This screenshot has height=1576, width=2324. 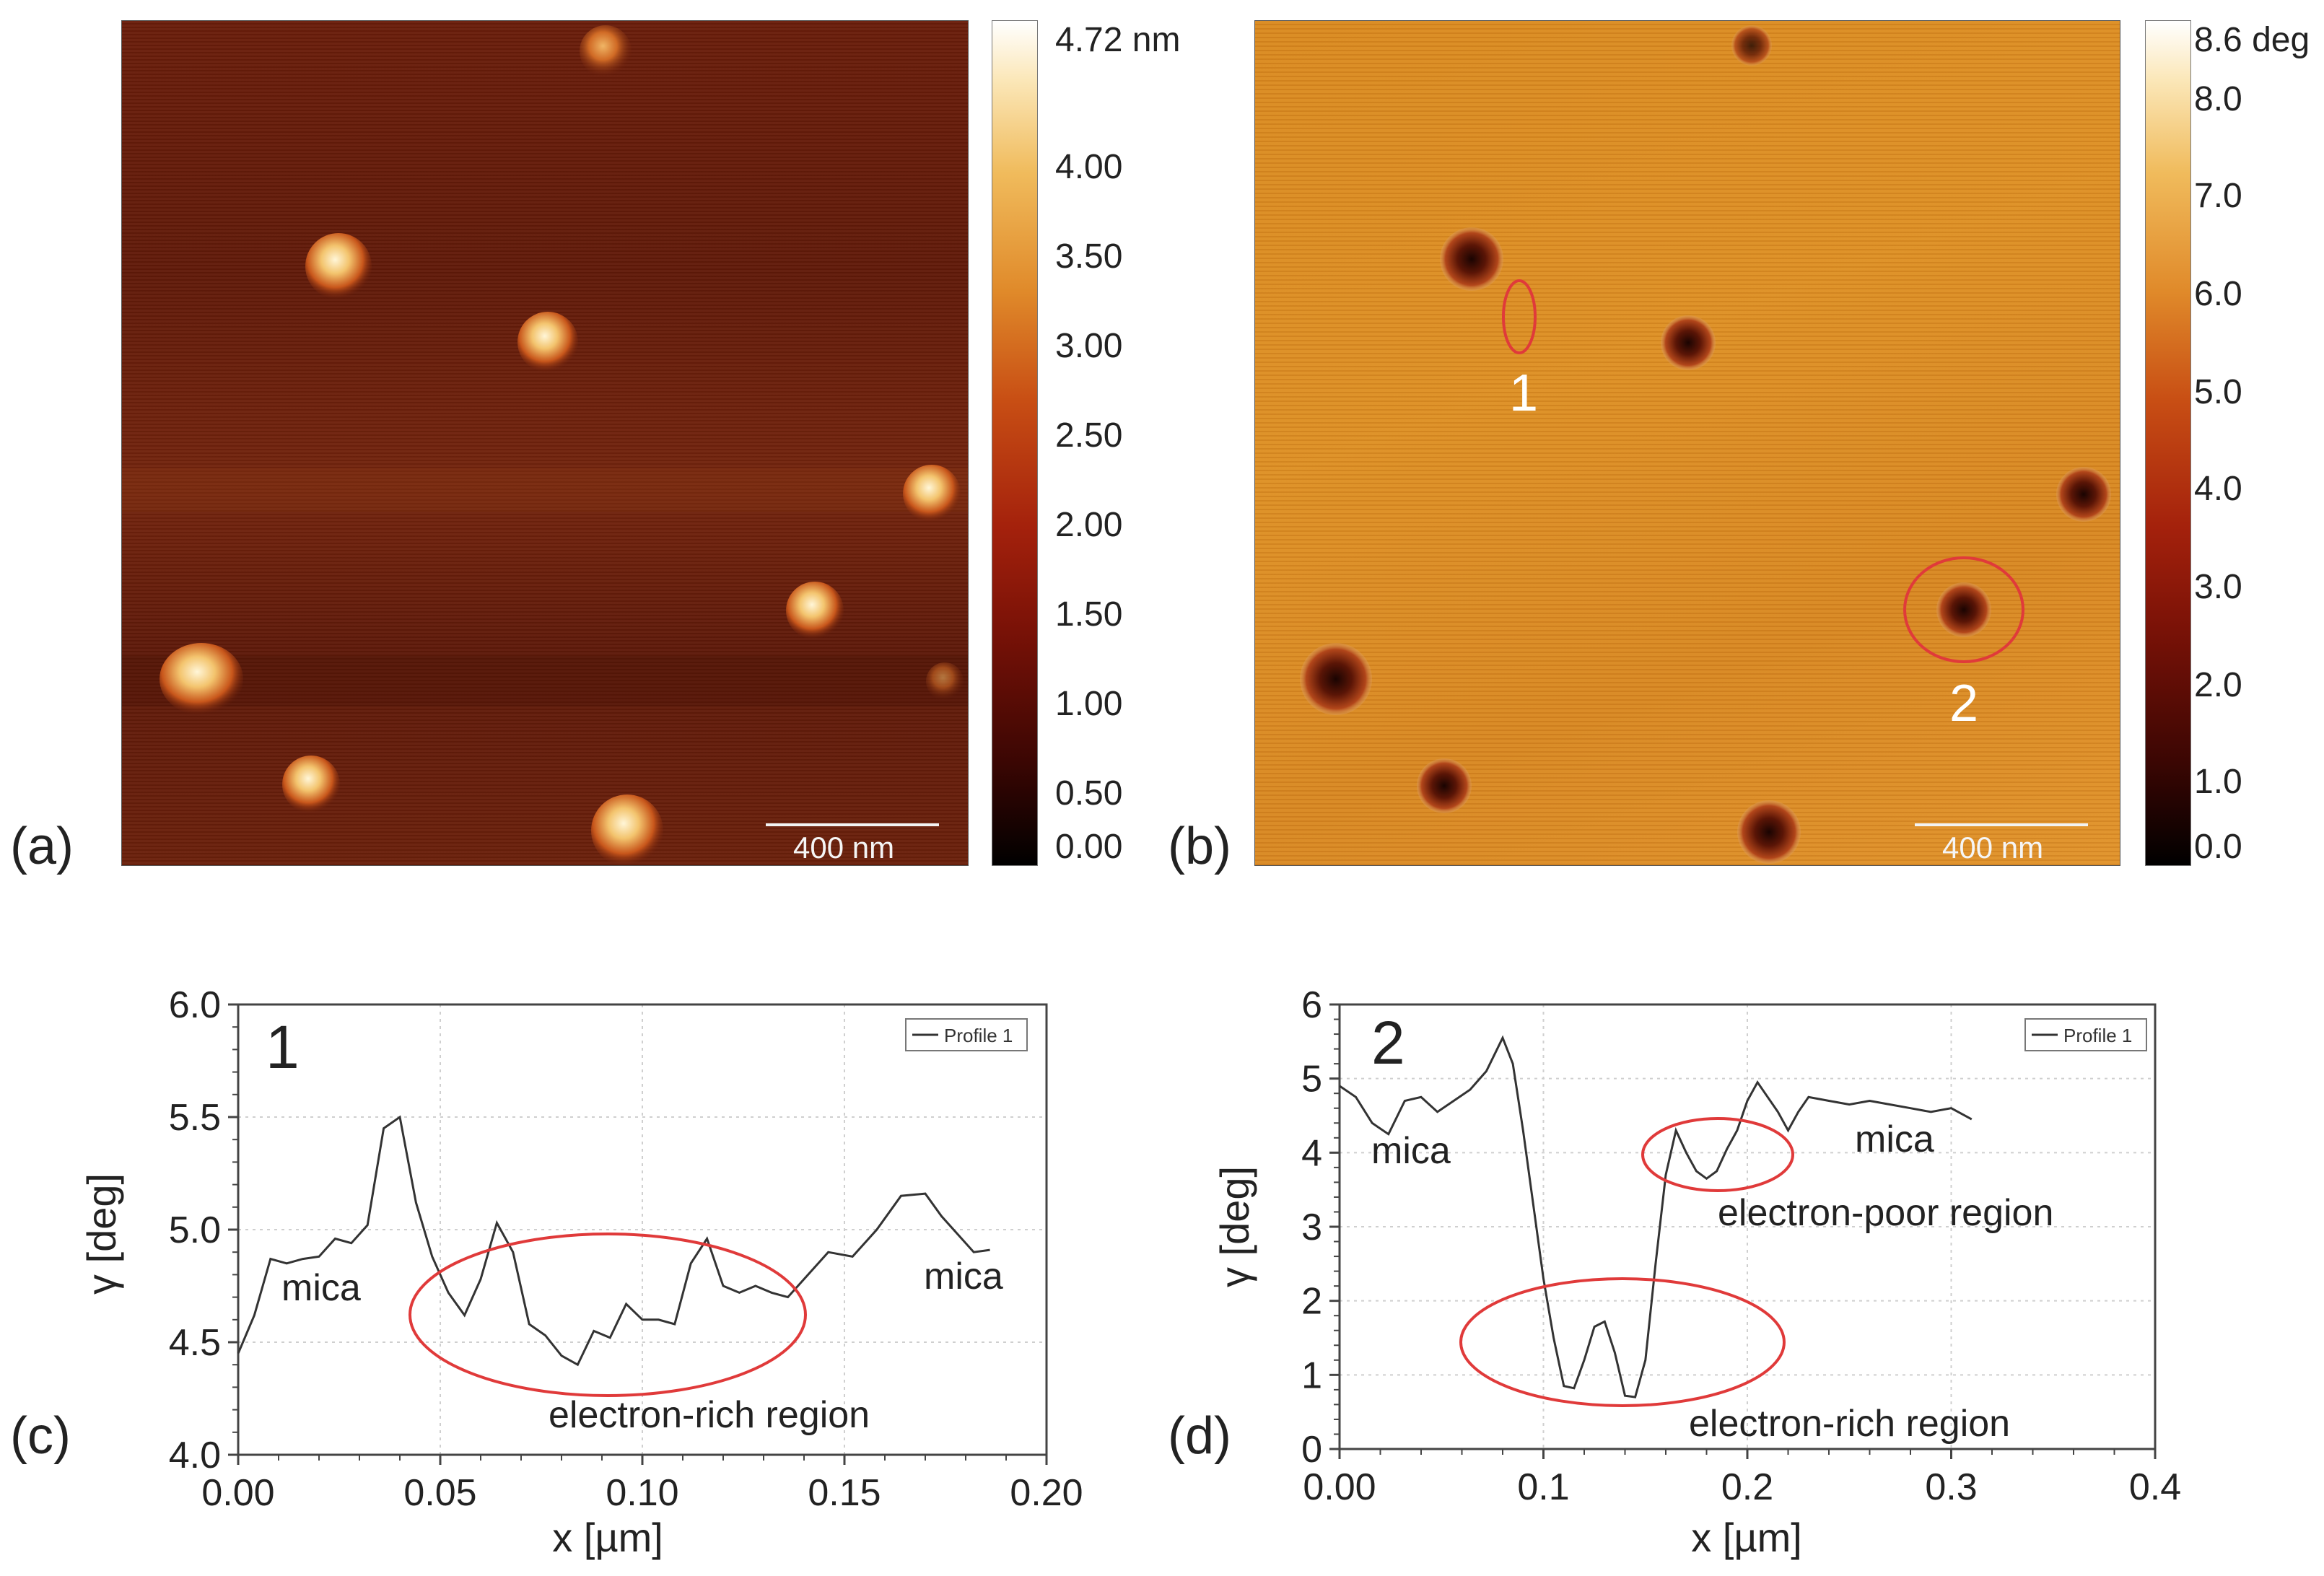 What do you see at coordinates (1089, 847) in the screenshot?
I see `colorbar-tick: 0.00` at bounding box center [1089, 847].